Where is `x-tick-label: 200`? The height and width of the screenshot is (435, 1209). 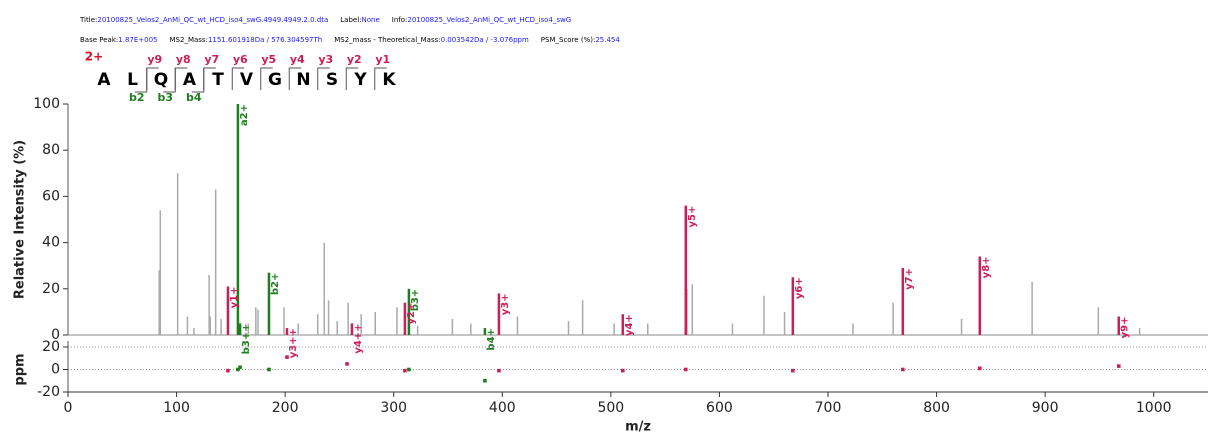 x-tick-label: 200 is located at coordinates (285, 408).